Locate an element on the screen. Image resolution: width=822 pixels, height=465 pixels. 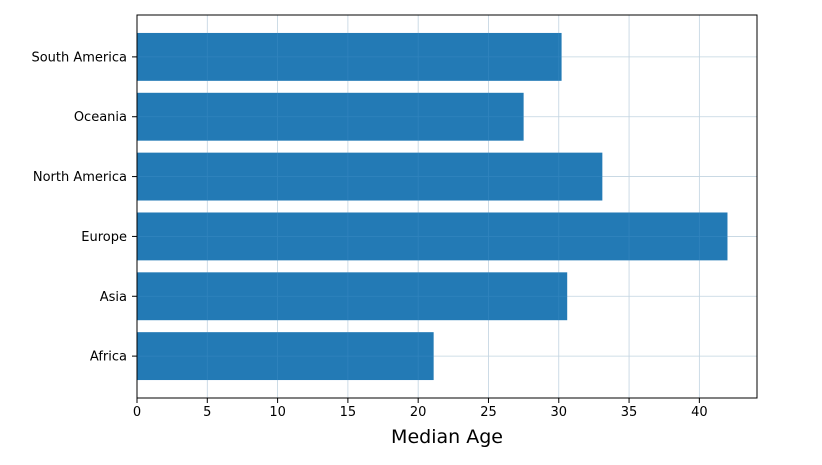
bar-europe is located at coordinates (432, 236).